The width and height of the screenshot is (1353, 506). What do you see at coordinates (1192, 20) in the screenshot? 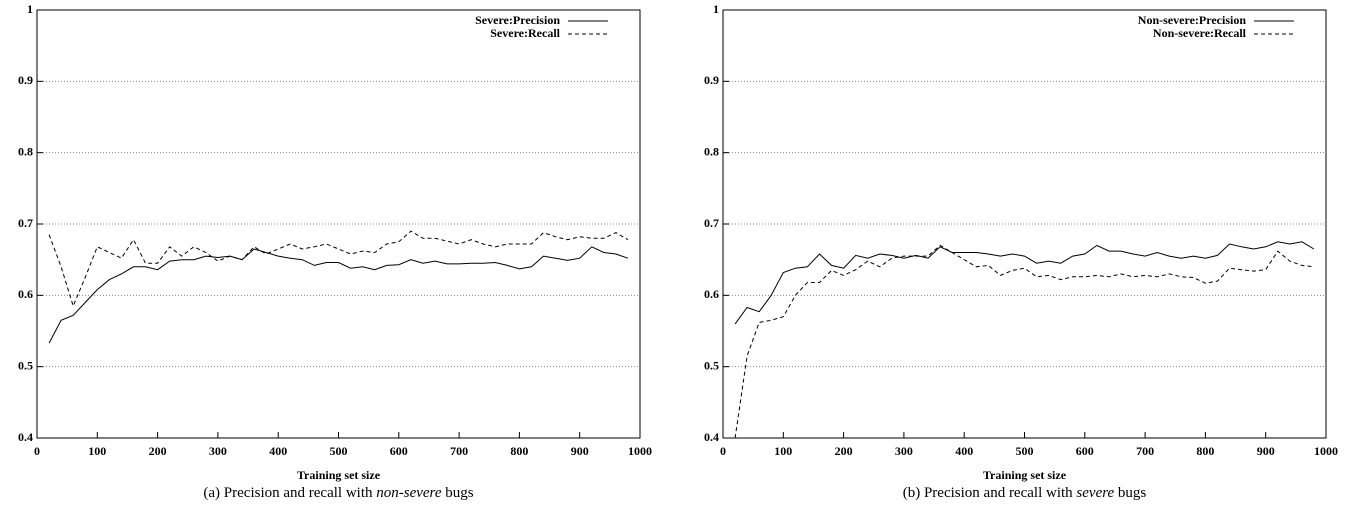
I see `legend-label: Non-severe:Precision` at bounding box center [1192, 20].